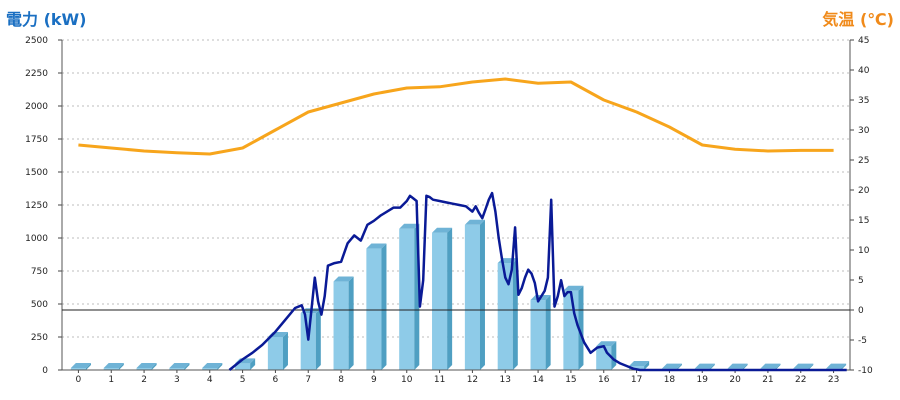 The width and height of the screenshot is (900, 400). What do you see at coordinates (538, 380) in the screenshot?
I see `x-tick-label: 14` at bounding box center [538, 380].